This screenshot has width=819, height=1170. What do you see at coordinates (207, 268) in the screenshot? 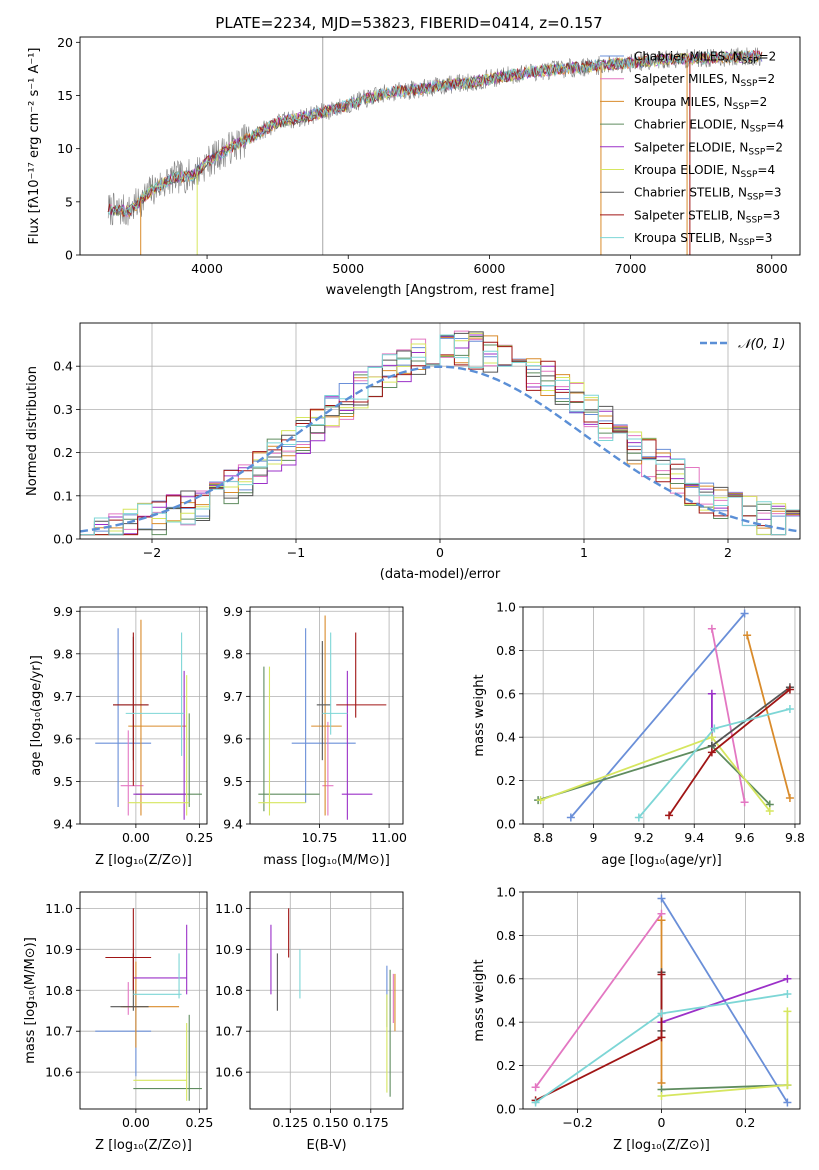
I see `x-tick-label: 4000` at bounding box center [207, 268].